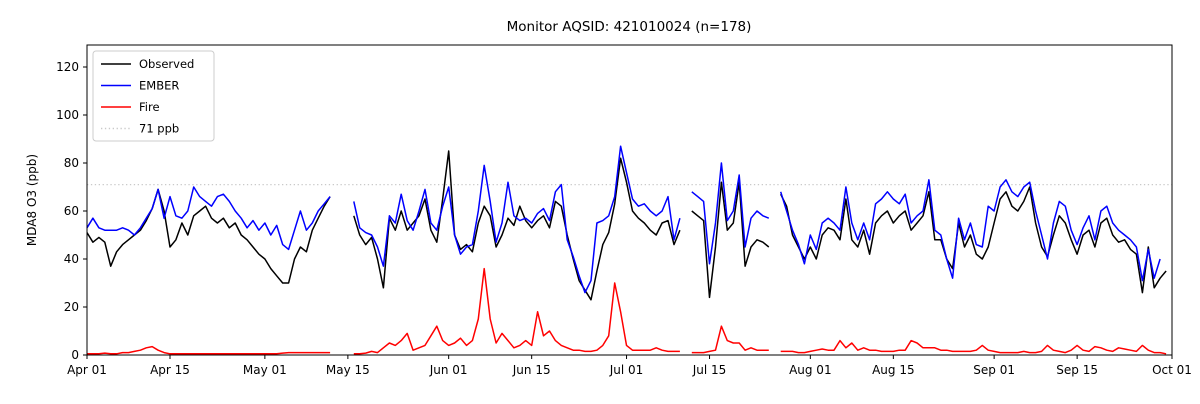 This screenshot has height=404, width=1200. What do you see at coordinates (1172, 370) in the screenshot?
I see `x-tick-label: Oct 01` at bounding box center [1172, 370].